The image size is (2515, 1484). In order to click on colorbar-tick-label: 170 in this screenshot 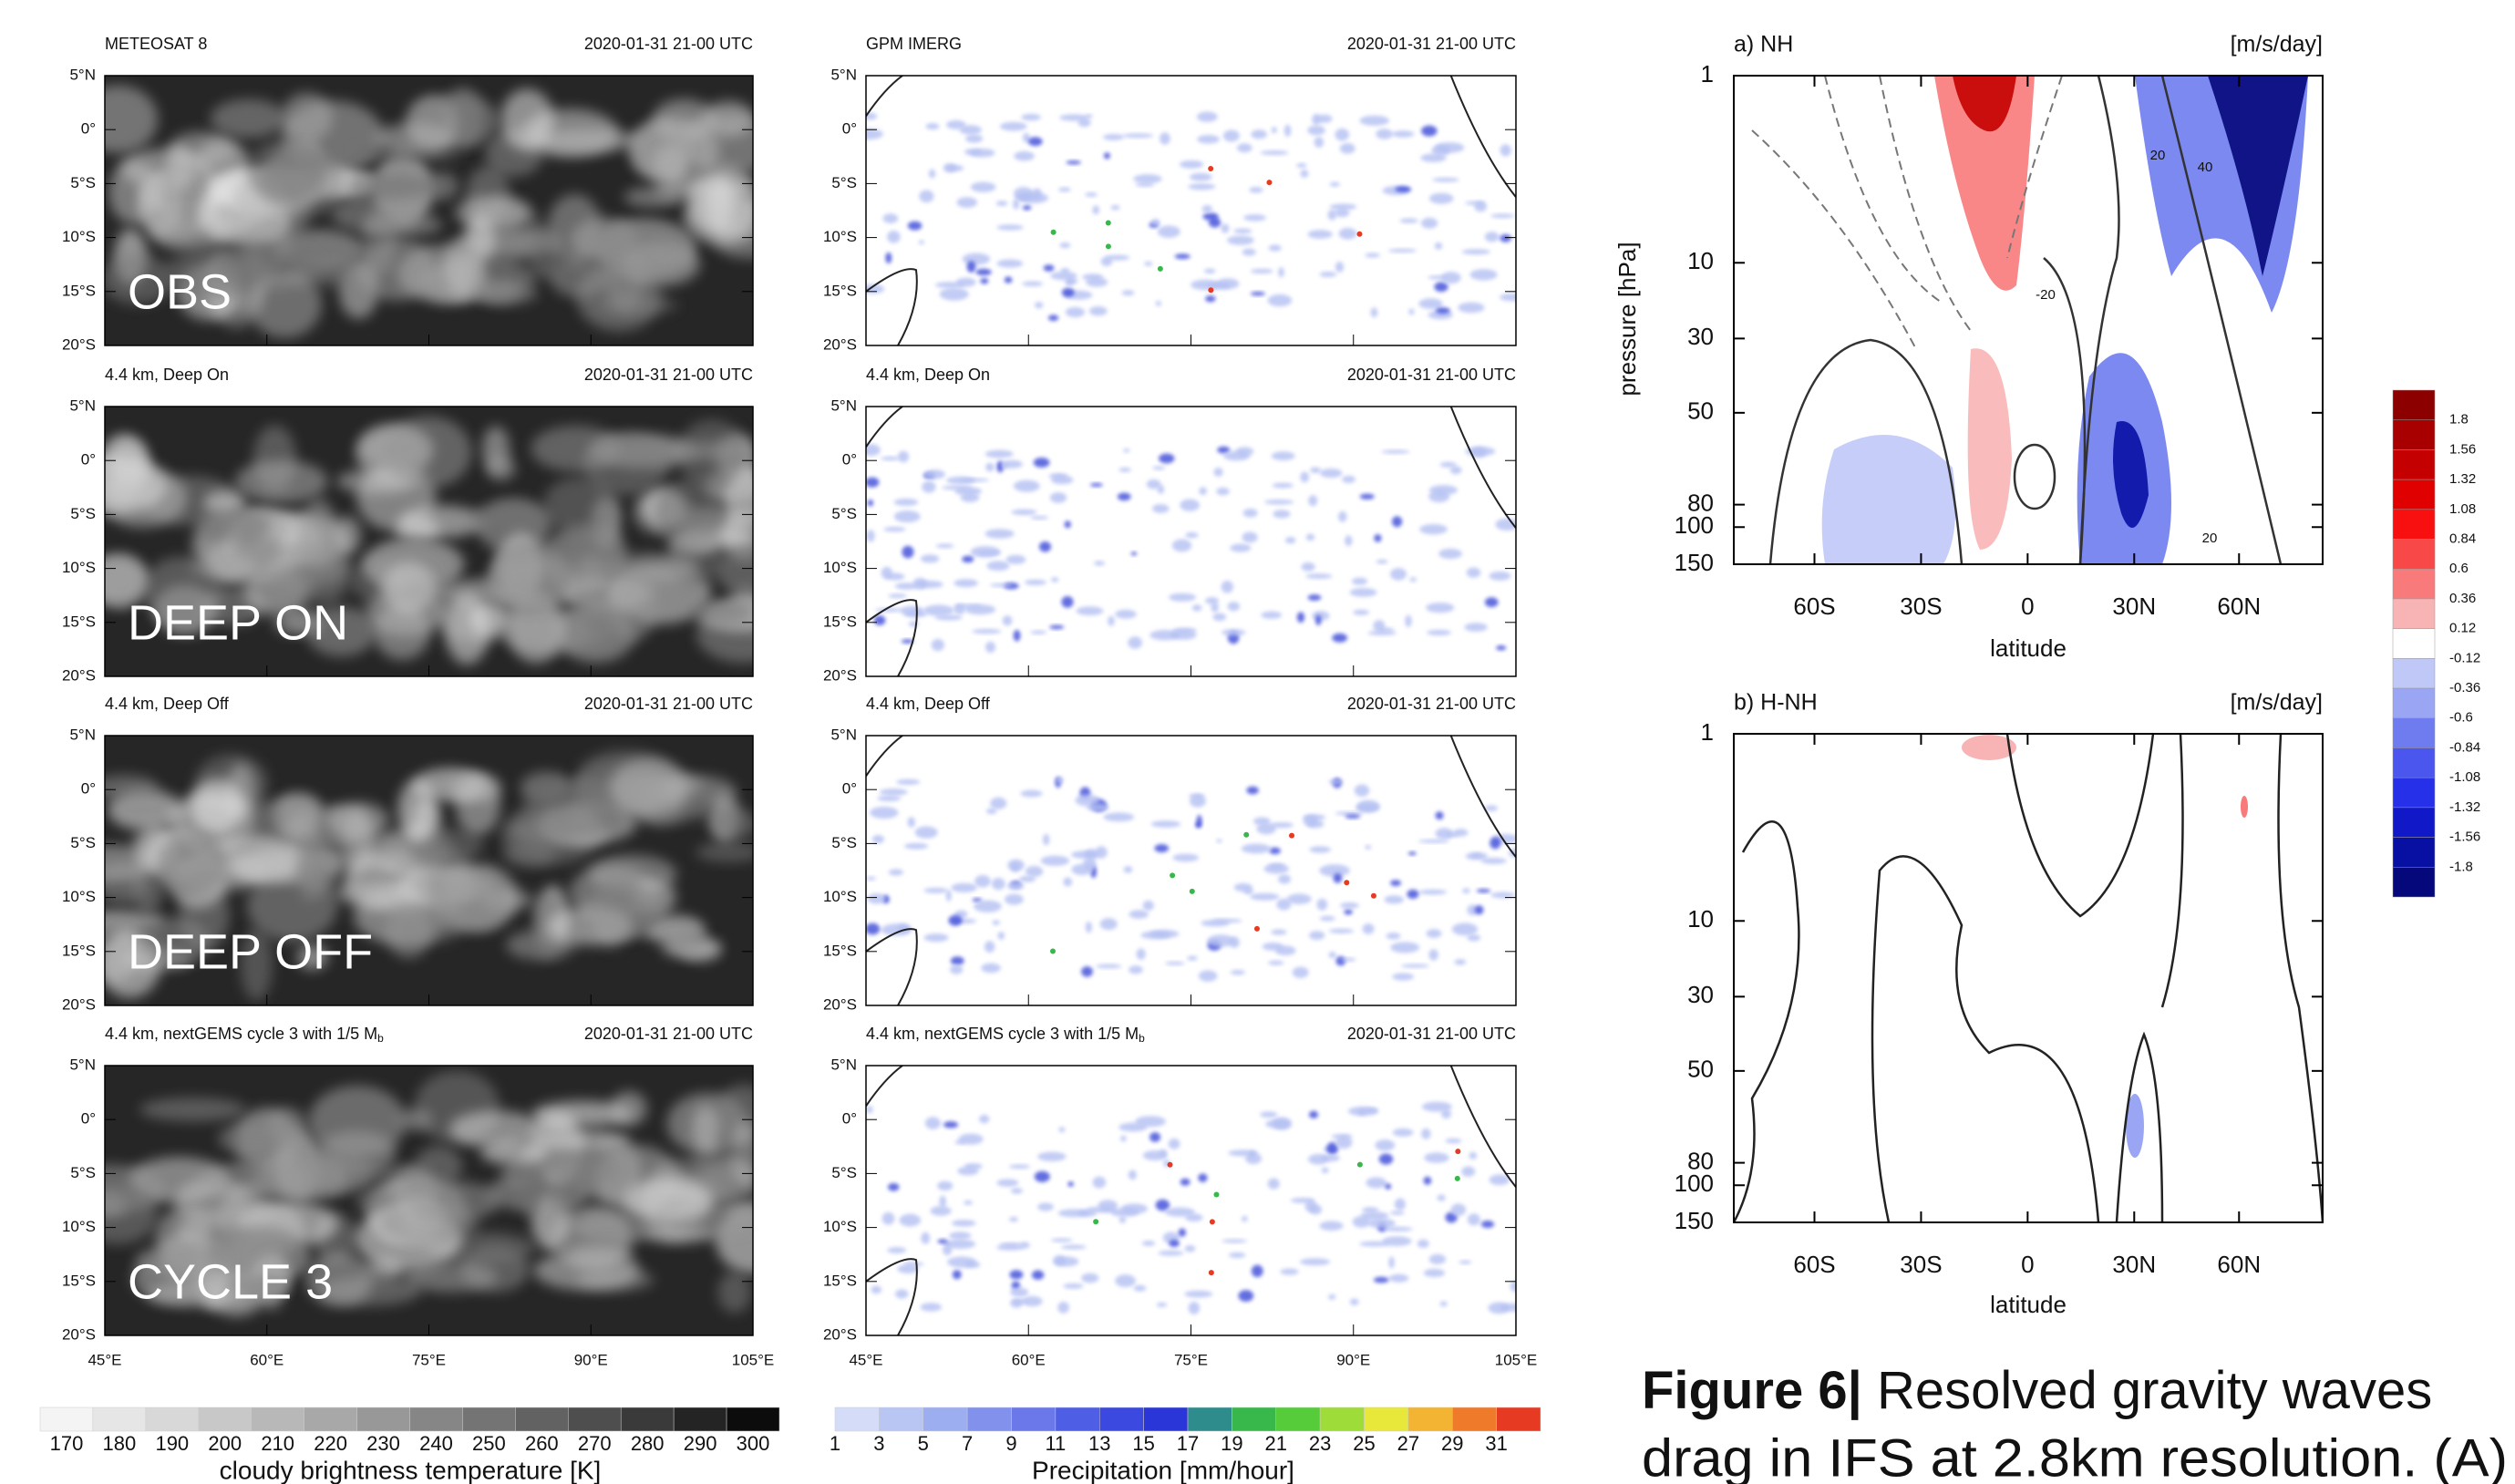, I will do `click(67, 1443)`.